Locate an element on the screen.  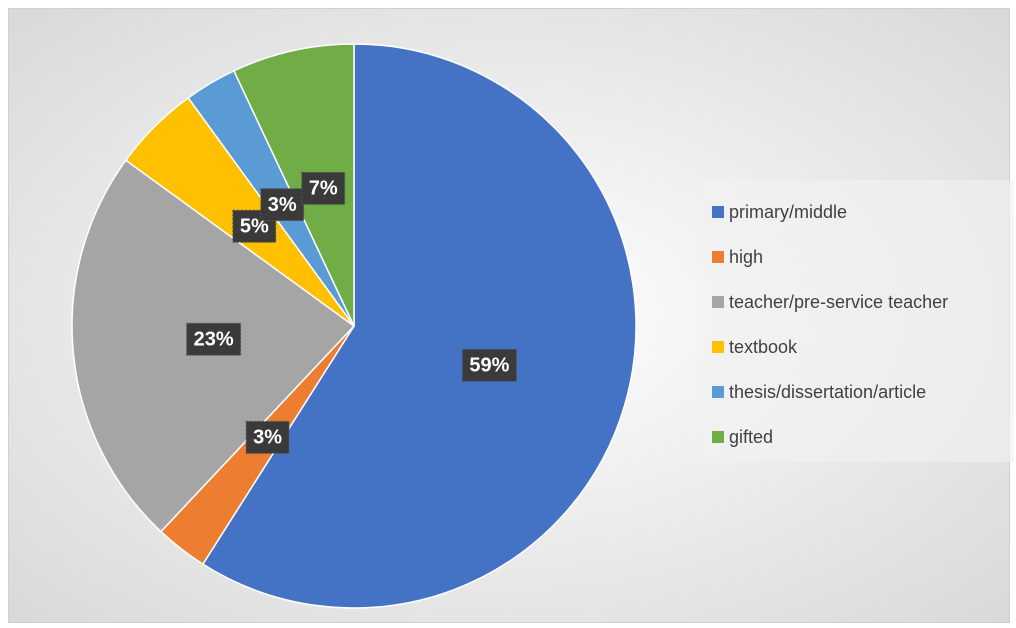
data-label-text: 7% is located at coordinates (323, 189).